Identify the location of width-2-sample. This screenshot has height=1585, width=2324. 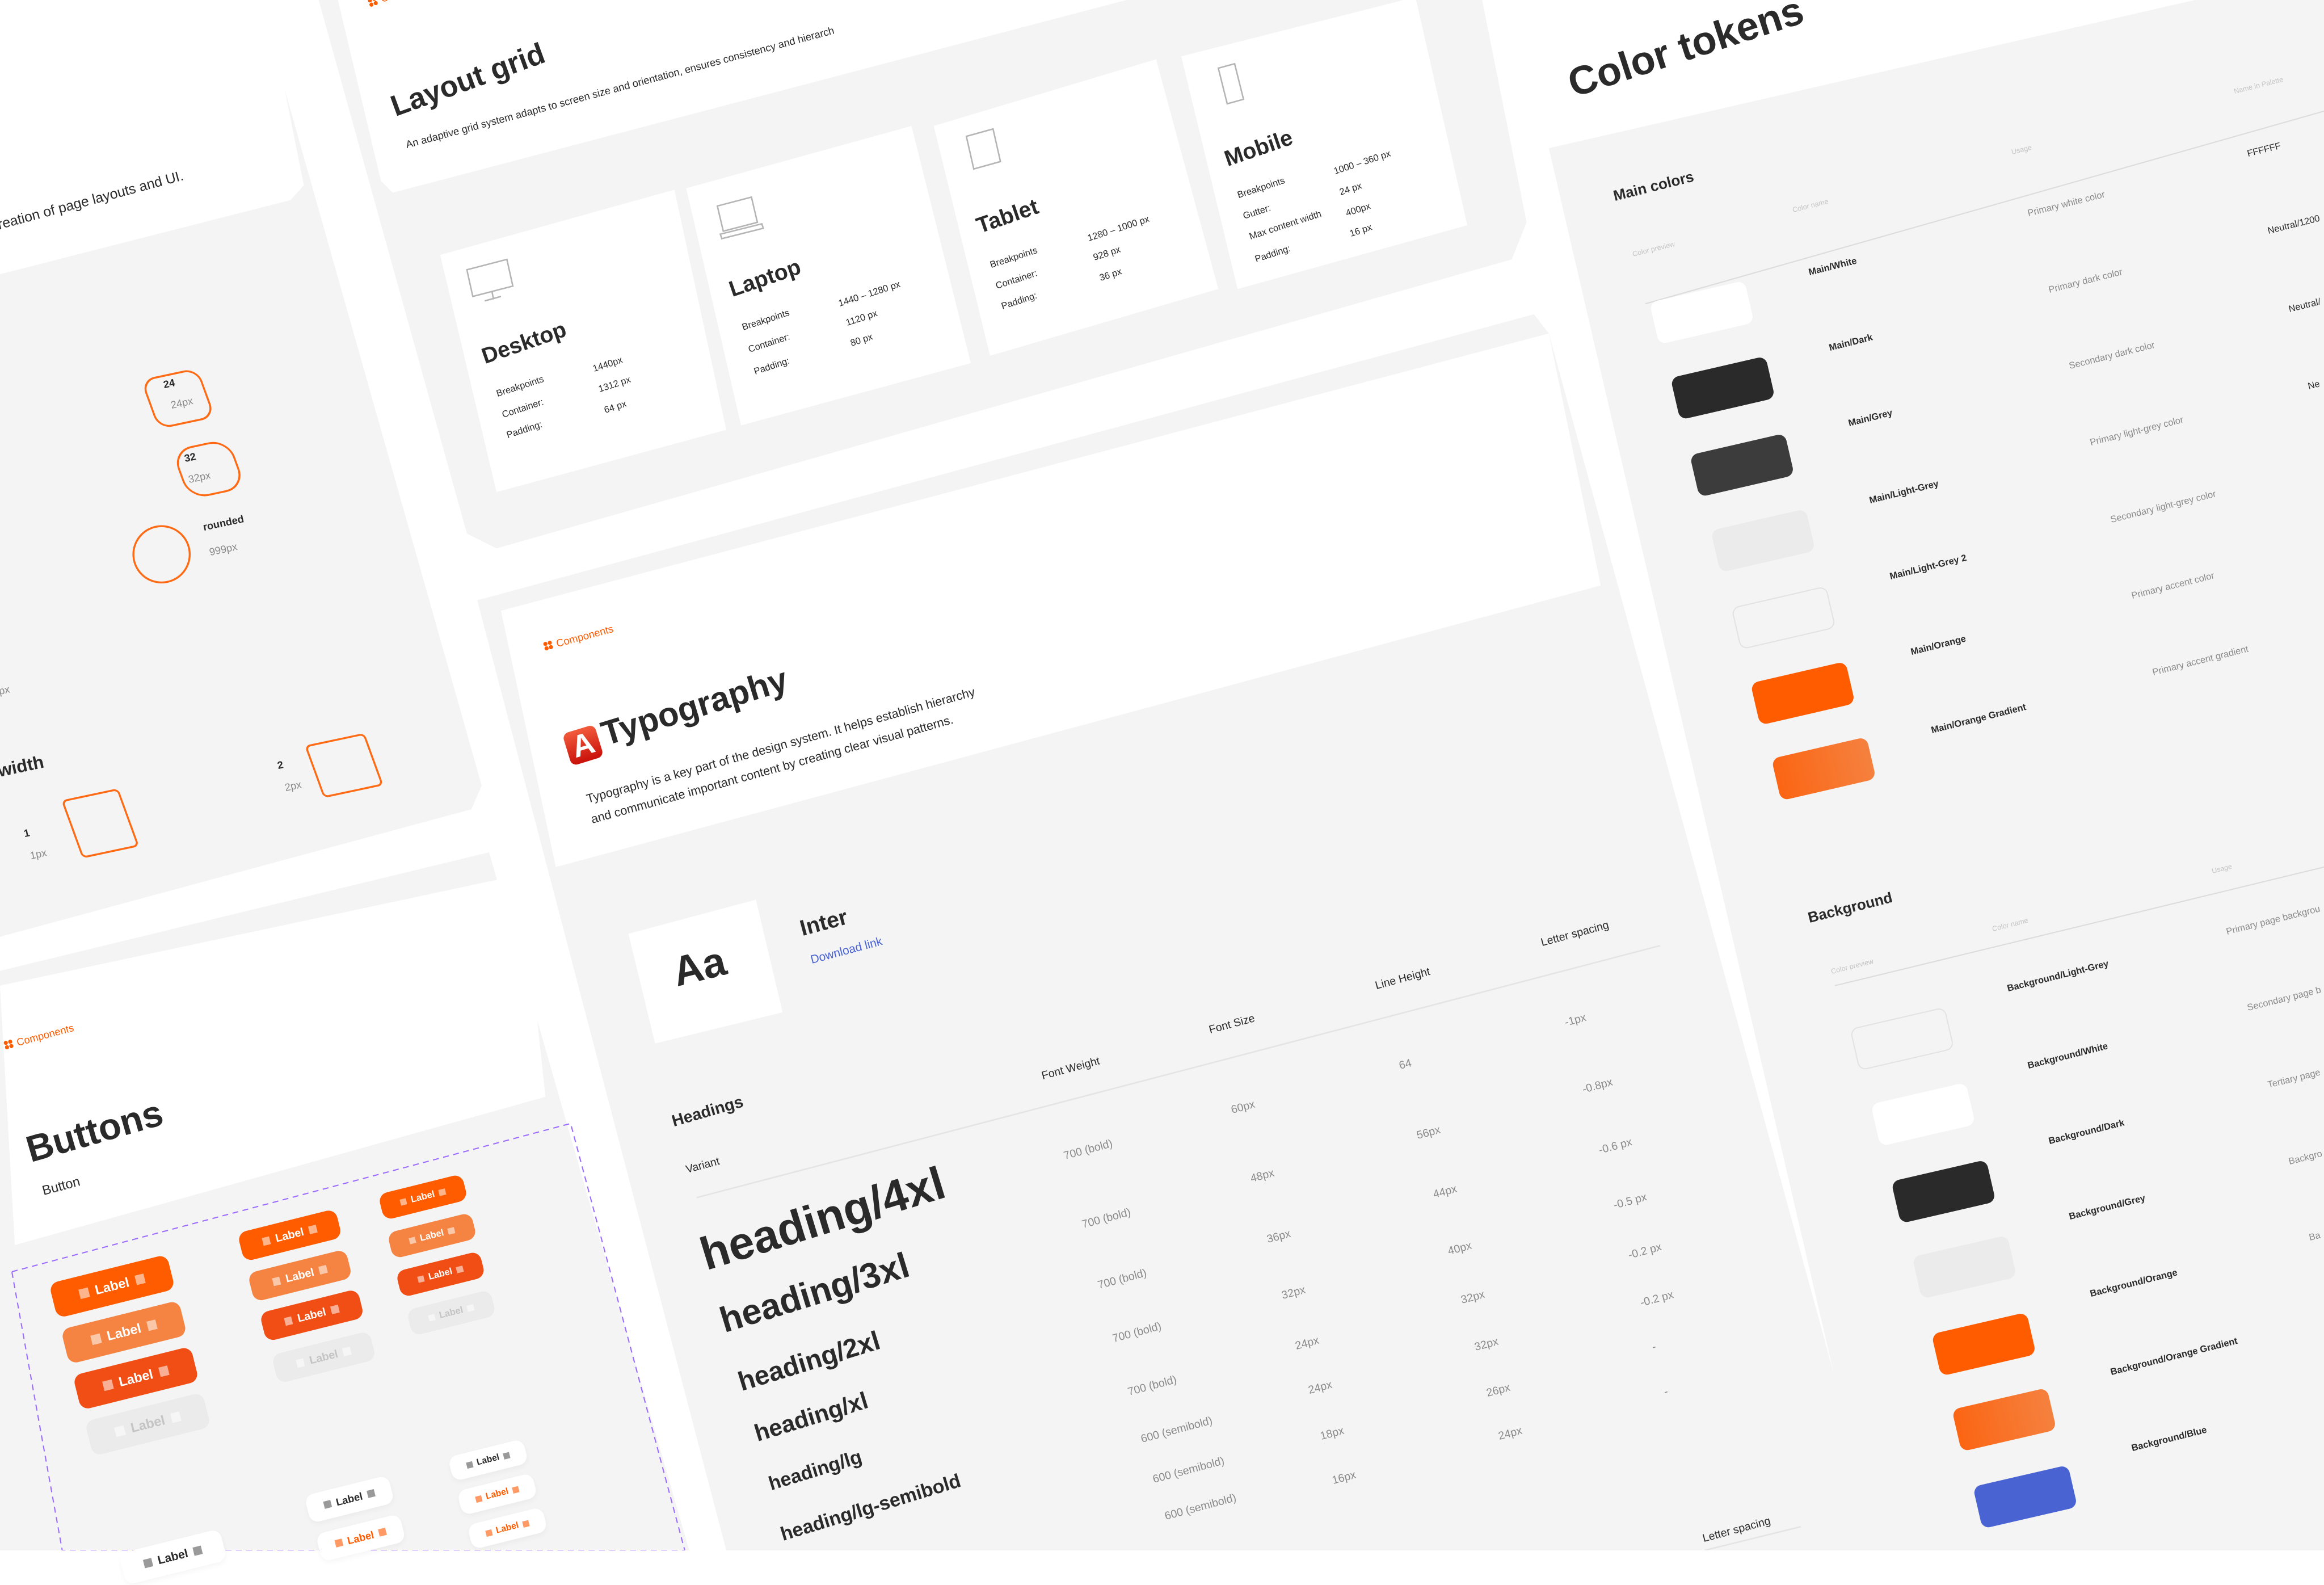
(344, 766).